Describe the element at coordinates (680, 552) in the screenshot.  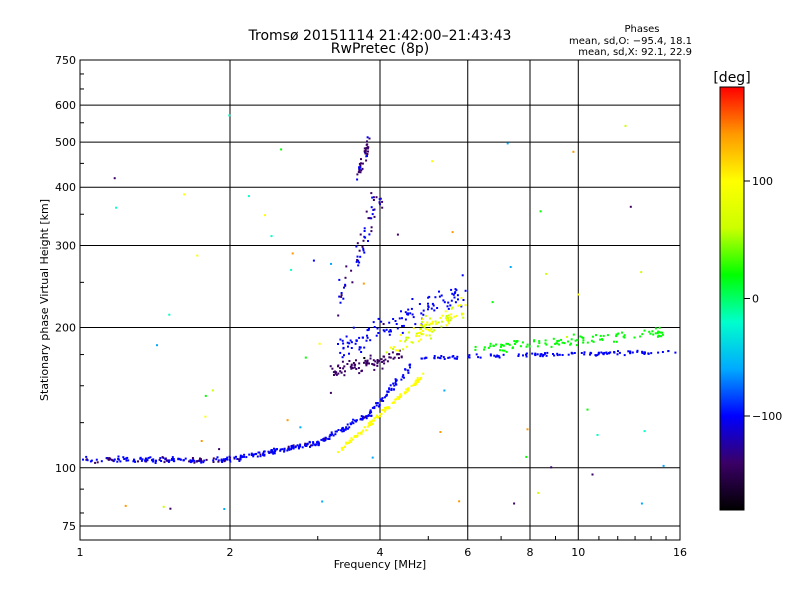
I see `x-tick-label: 16` at that location.